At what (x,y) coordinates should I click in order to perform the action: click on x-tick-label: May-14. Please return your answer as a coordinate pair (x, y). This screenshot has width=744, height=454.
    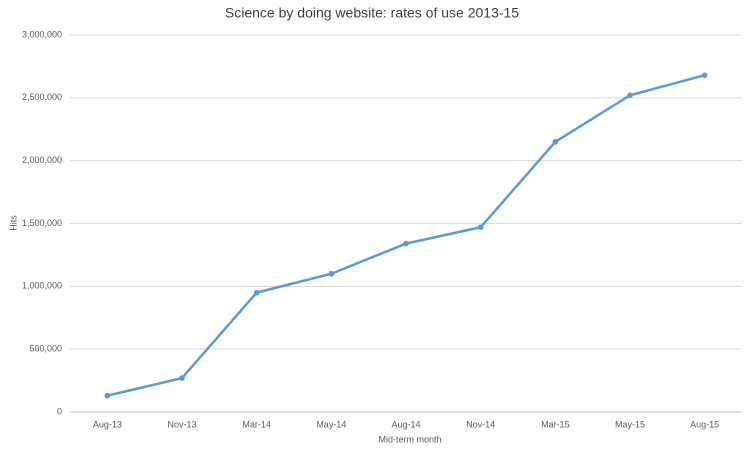
    Looking at the image, I should click on (331, 424).